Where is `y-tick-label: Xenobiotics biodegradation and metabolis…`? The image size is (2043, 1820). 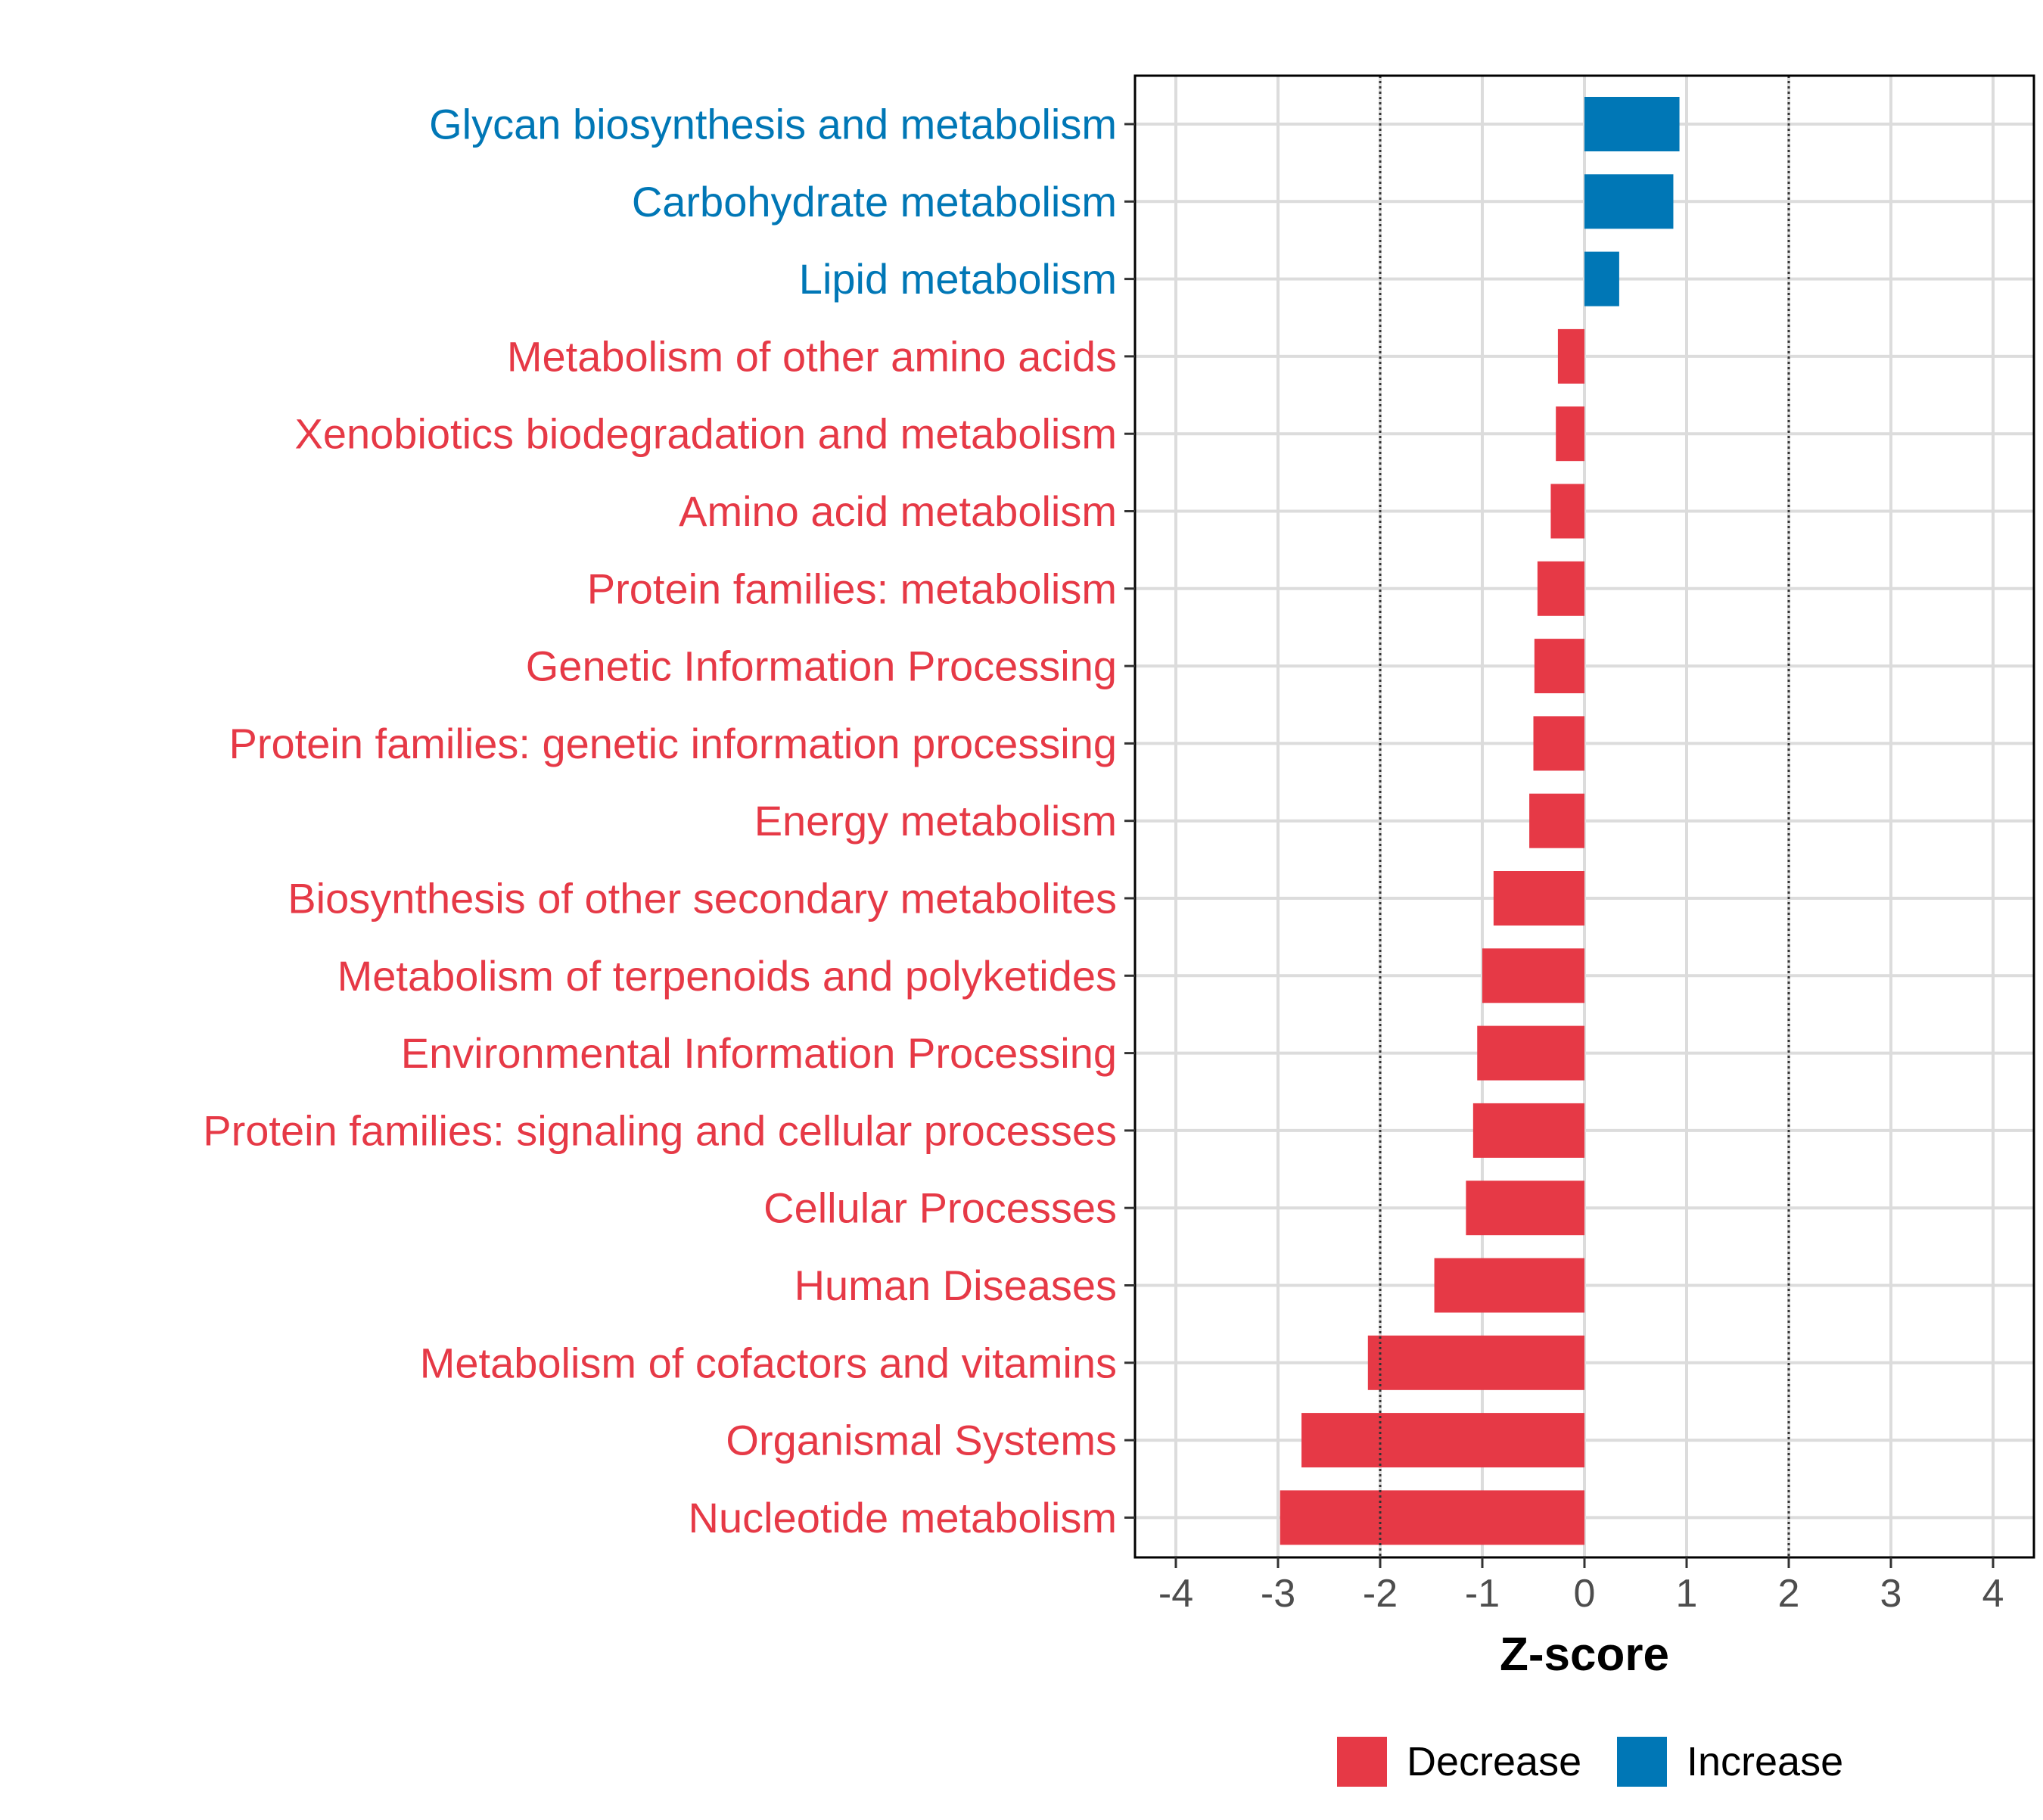 y-tick-label: Xenobiotics biodegradation and metabolis… is located at coordinates (706, 434).